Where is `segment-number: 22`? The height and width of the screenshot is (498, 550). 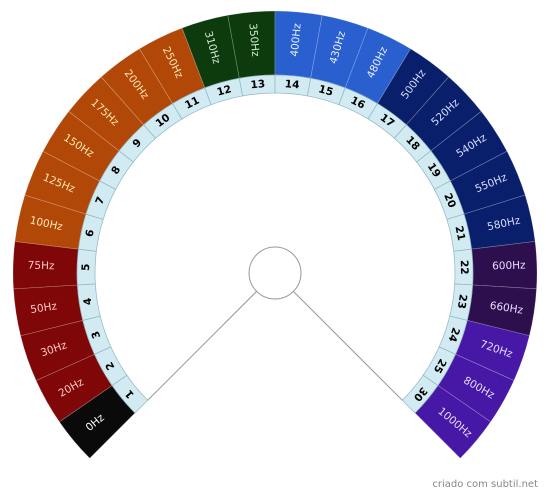
segment-number: 22 is located at coordinates (464, 267).